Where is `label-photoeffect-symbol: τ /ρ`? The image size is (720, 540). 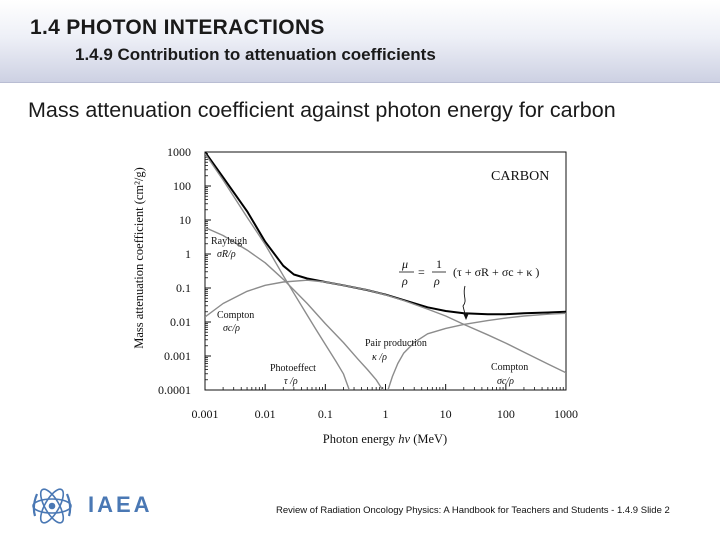
label-photoeffect-symbol: τ /ρ is located at coordinates (291, 381).